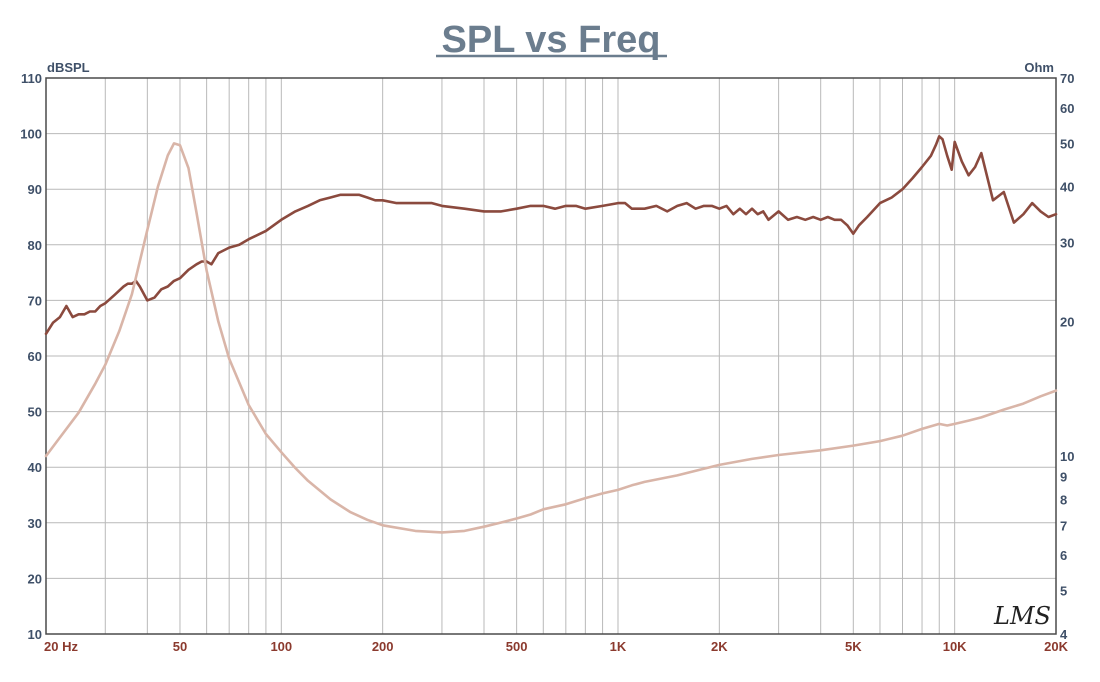  What do you see at coordinates (35, 412) in the screenshot?
I see `y-left-tick-label: 50` at bounding box center [35, 412].